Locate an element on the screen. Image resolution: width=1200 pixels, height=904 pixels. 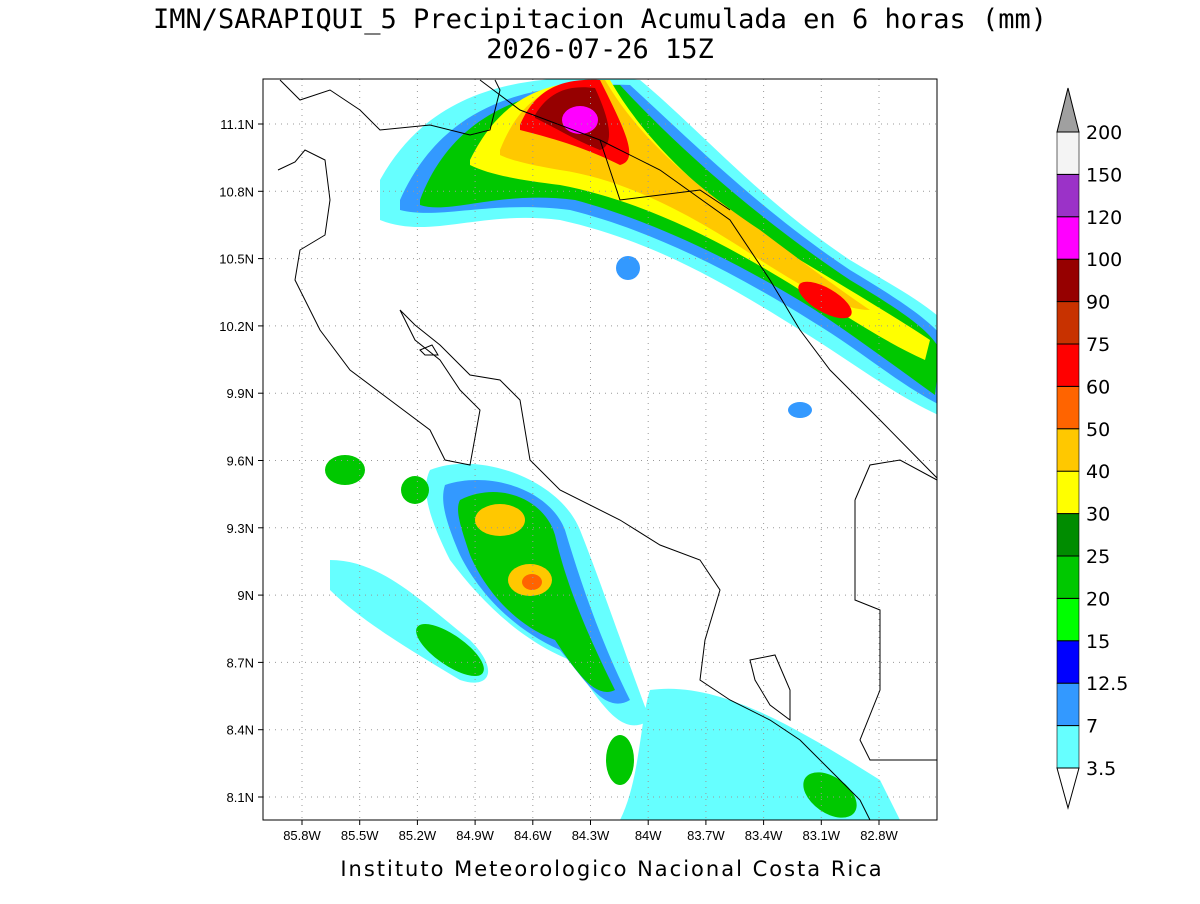
colorbar-label: 60 is located at coordinates (1098, 387).